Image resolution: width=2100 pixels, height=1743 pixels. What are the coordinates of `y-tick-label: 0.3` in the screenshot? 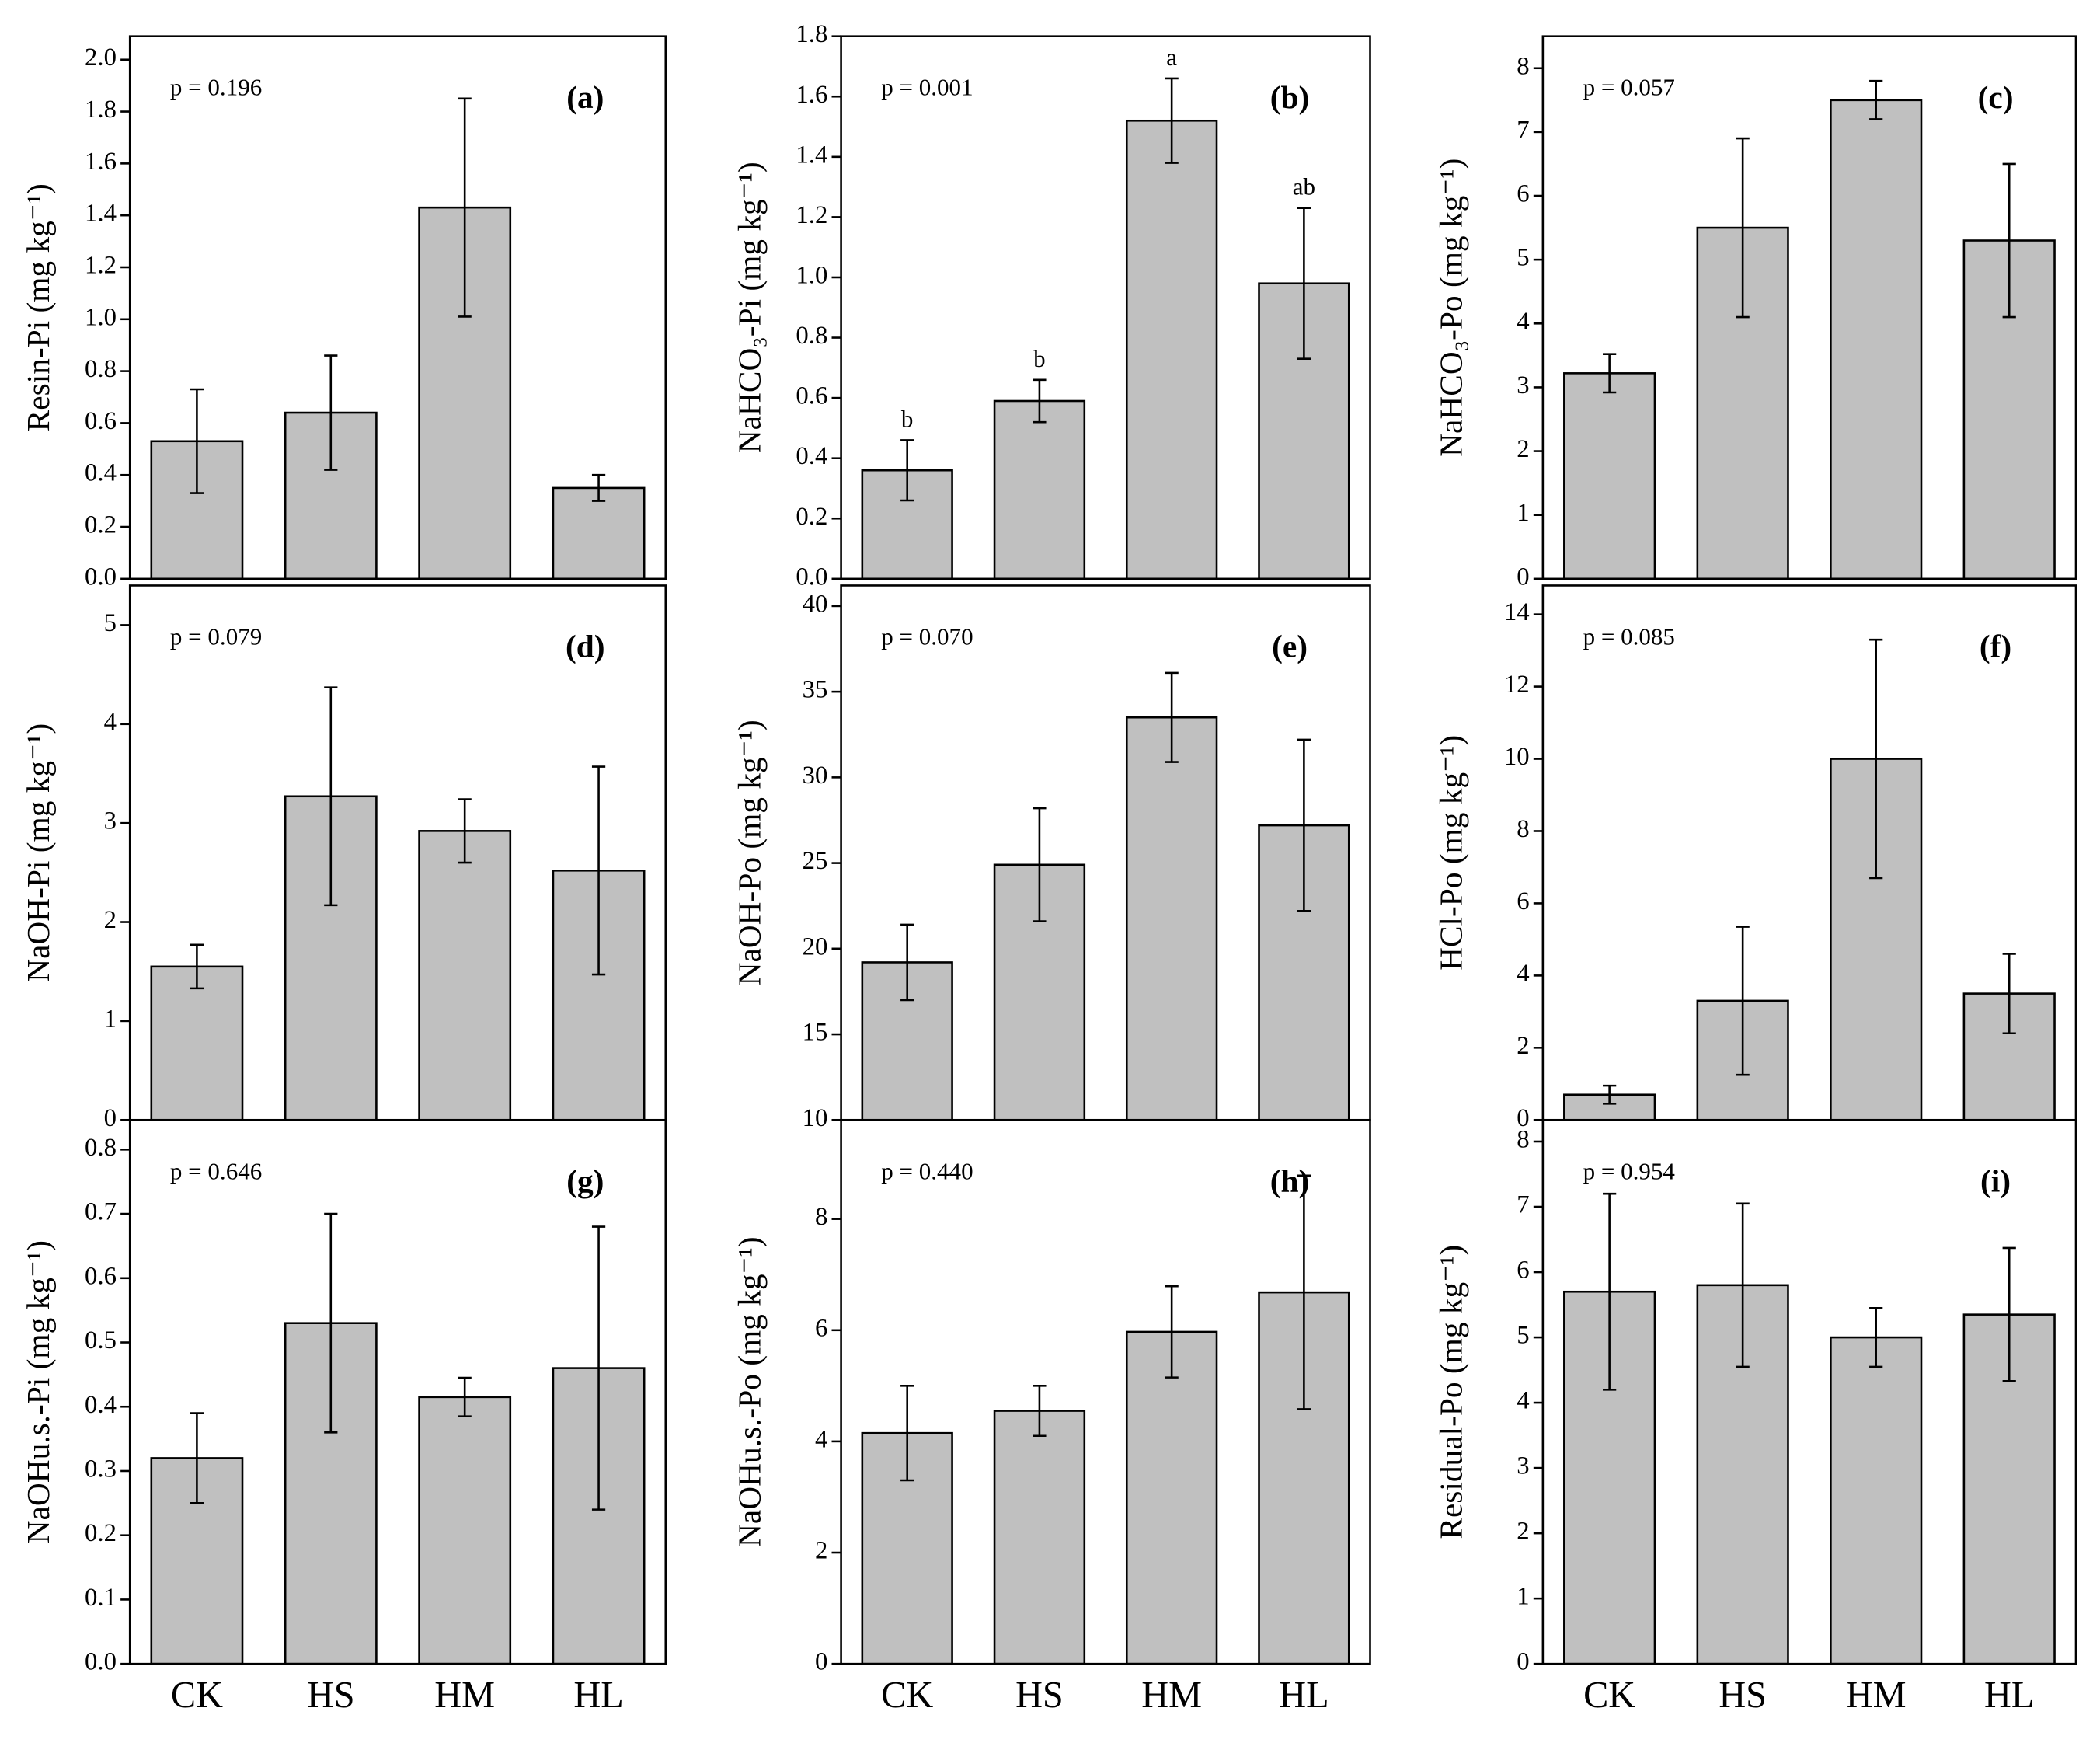 It's located at (101, 1469).